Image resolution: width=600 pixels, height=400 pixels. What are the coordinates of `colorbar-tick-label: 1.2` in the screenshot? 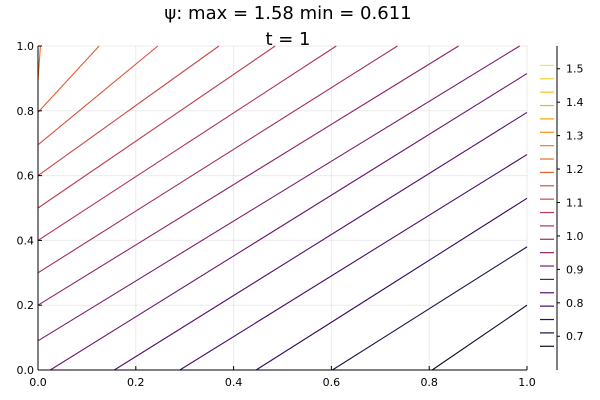 It's located at (575, 169).